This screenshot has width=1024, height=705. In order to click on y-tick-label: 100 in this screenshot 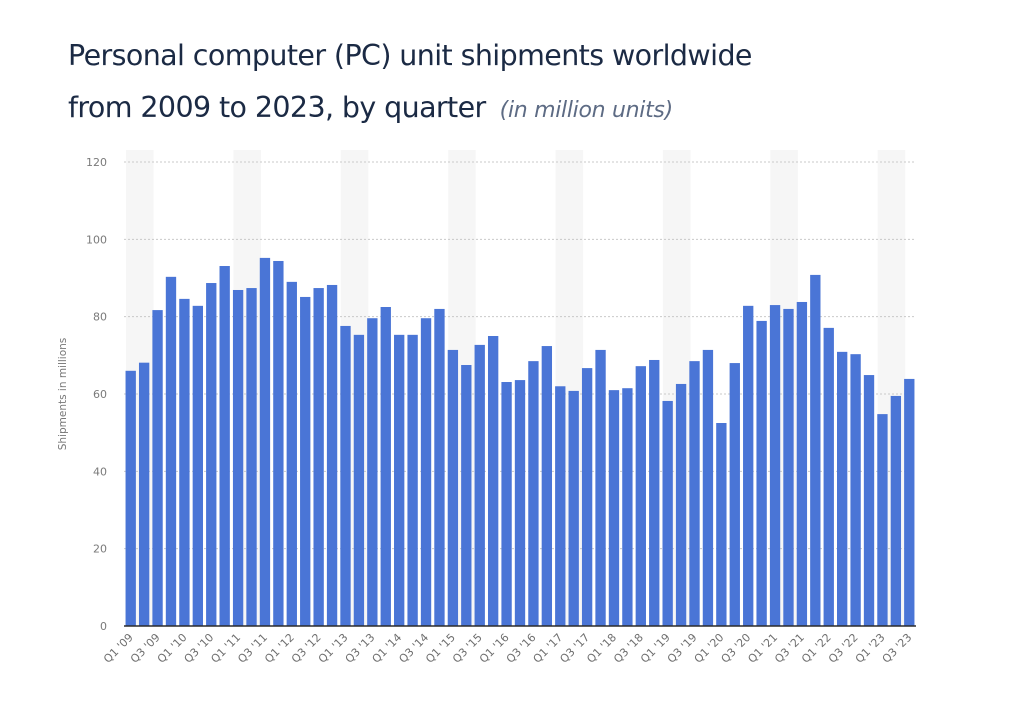, I will do `click(96, 239)`.